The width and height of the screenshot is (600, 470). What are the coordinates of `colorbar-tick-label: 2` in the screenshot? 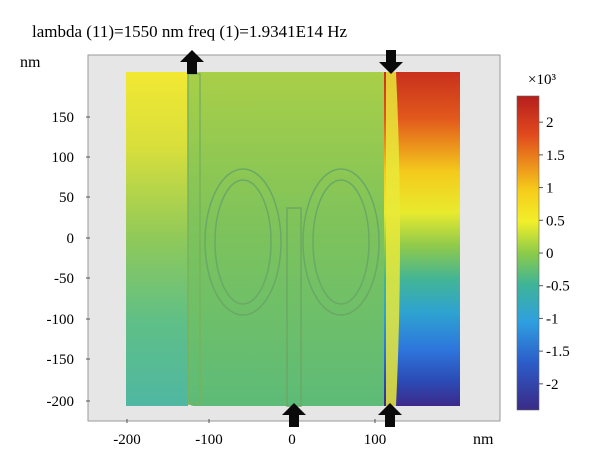 It's located at (550, 123).